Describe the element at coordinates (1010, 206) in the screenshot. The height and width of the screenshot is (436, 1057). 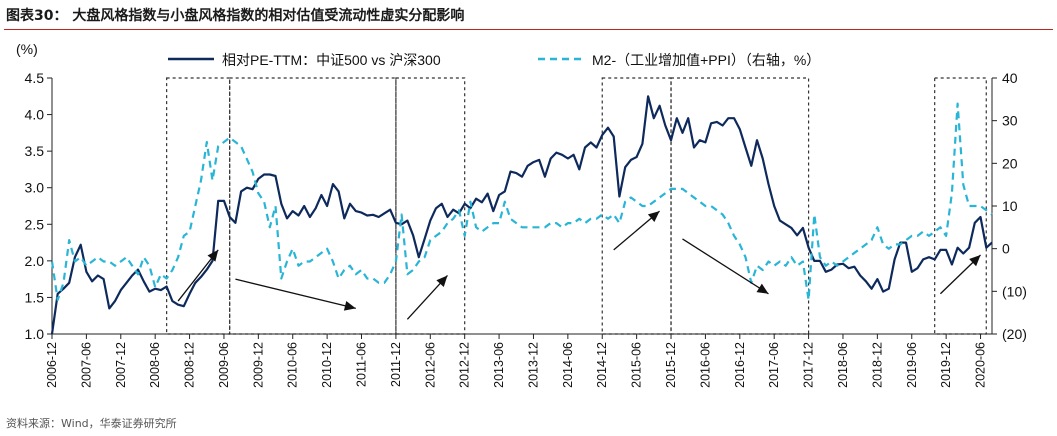
I see `y-right-tick-label: 10` at that location.